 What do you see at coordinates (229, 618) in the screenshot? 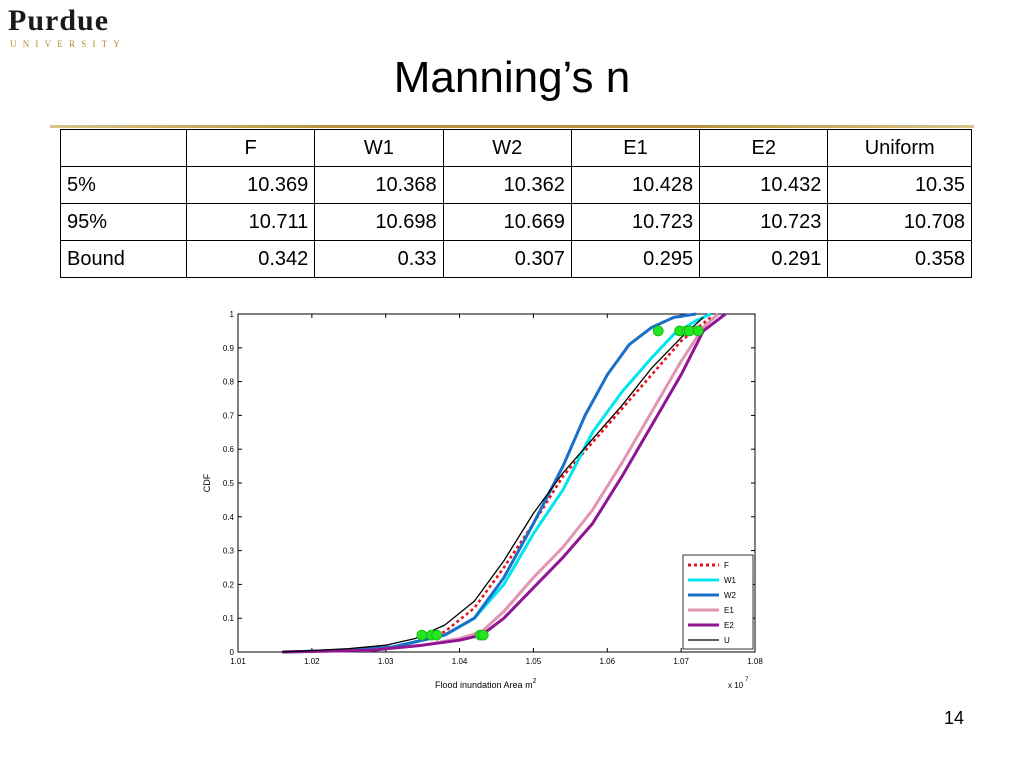
I see `y-tick-label: 0.1` at bounding box center [229, 618].